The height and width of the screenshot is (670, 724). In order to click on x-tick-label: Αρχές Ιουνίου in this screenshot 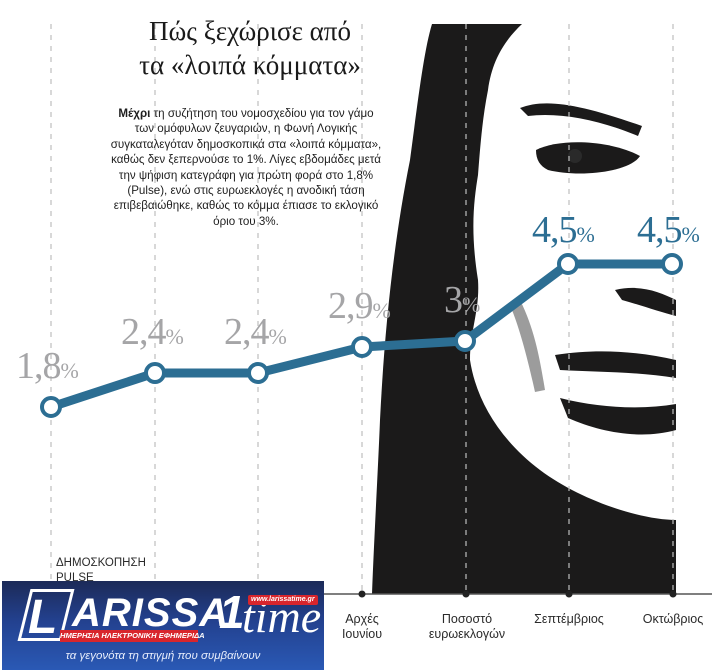, I will do `click(362, 626)`.